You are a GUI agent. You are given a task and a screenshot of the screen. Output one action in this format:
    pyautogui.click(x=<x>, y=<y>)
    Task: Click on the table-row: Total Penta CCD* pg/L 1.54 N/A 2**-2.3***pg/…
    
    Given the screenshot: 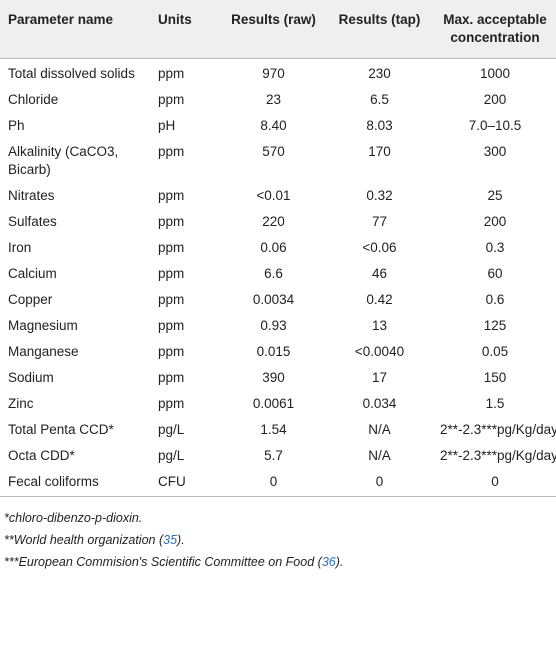 What is the action you would take?
    pyautogui.click(x=278, y=430)
    